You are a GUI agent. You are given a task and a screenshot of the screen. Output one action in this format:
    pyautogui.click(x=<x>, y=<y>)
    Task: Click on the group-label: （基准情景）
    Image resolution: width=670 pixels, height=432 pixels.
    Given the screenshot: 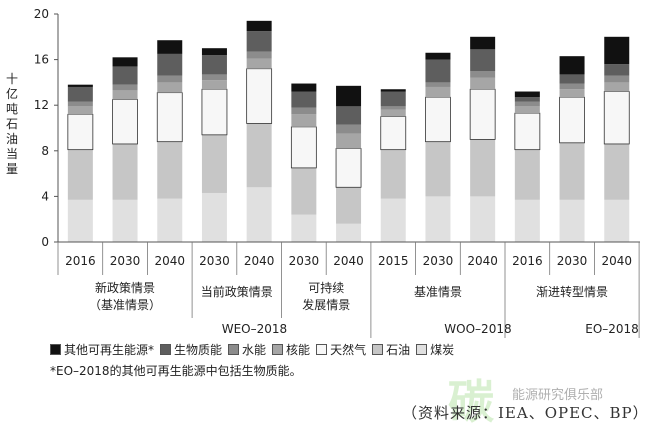 What is the action you would take?
    pyautogui.click(x=125, y=305)
    